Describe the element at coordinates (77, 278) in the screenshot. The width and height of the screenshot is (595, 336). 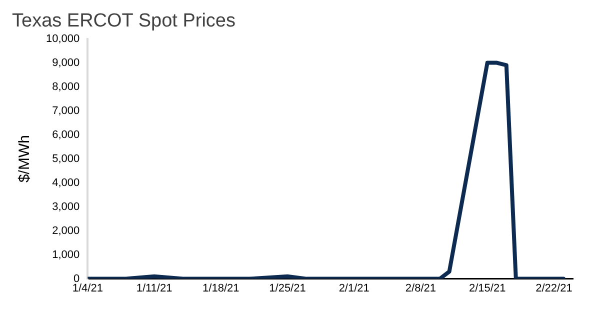
I see `y-tick-label: 0` at that location.